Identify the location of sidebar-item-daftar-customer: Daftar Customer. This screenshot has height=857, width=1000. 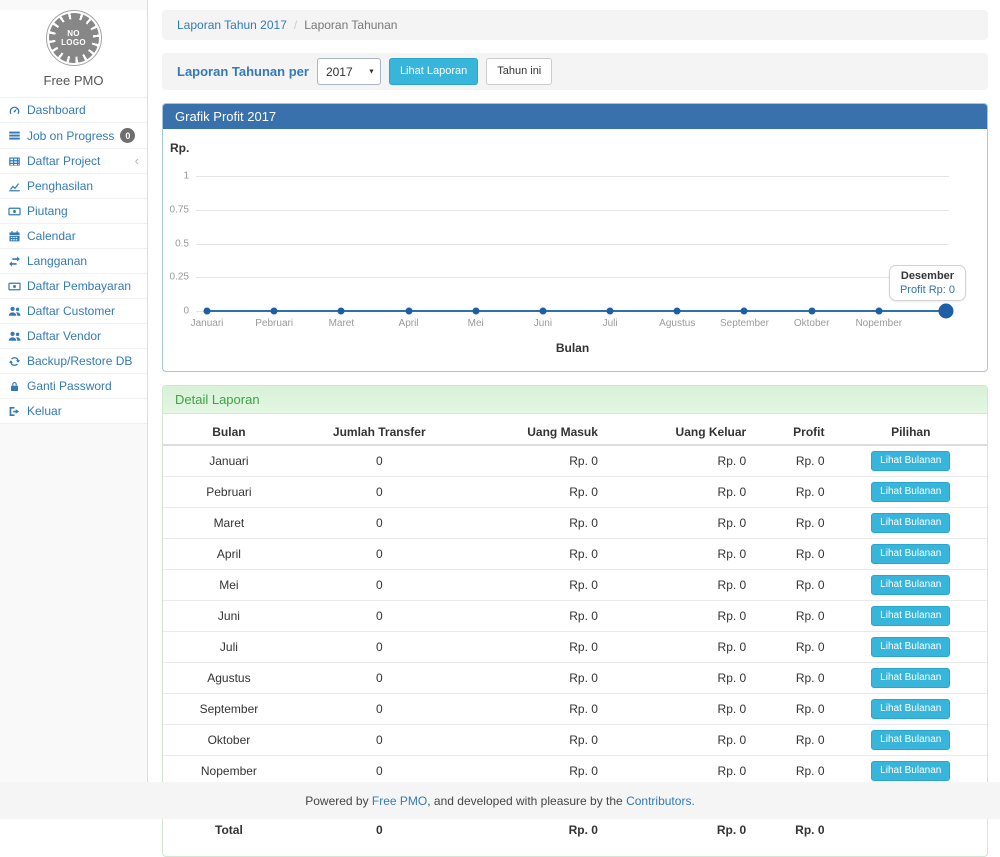
(73, 311).